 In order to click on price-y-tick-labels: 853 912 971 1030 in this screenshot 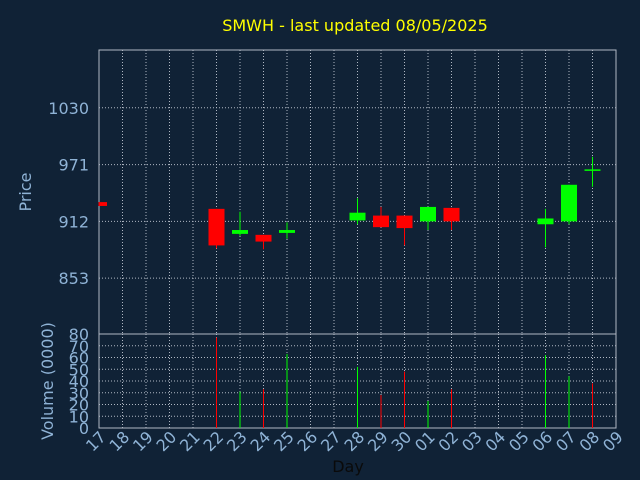, I will do `click(68, 193)`.